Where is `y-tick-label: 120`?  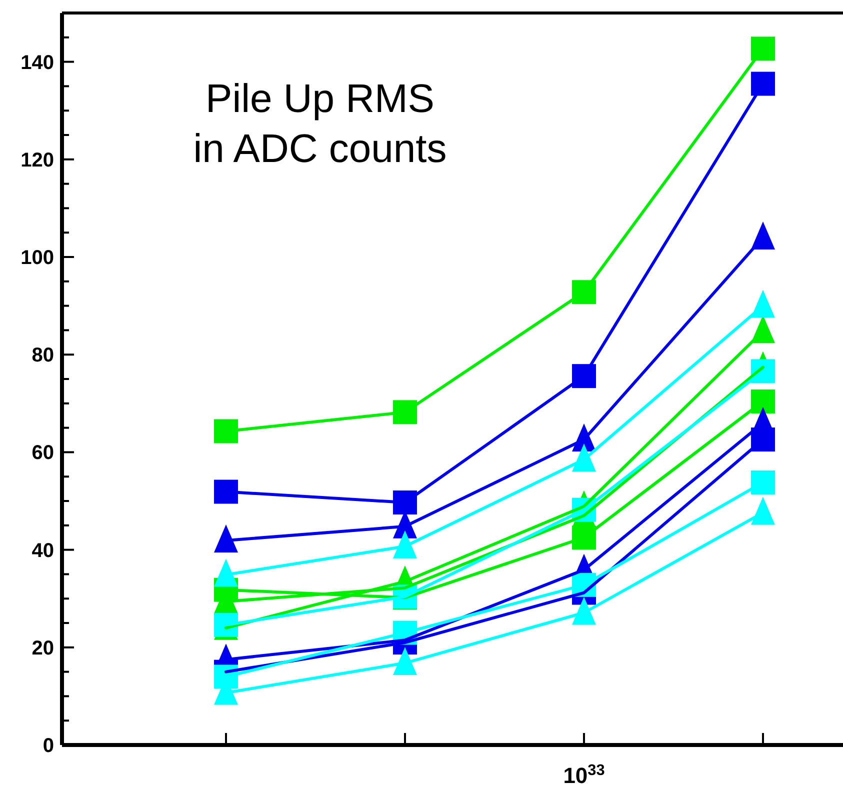
y-tick-label: 120 is located at coordinates (37, 160).